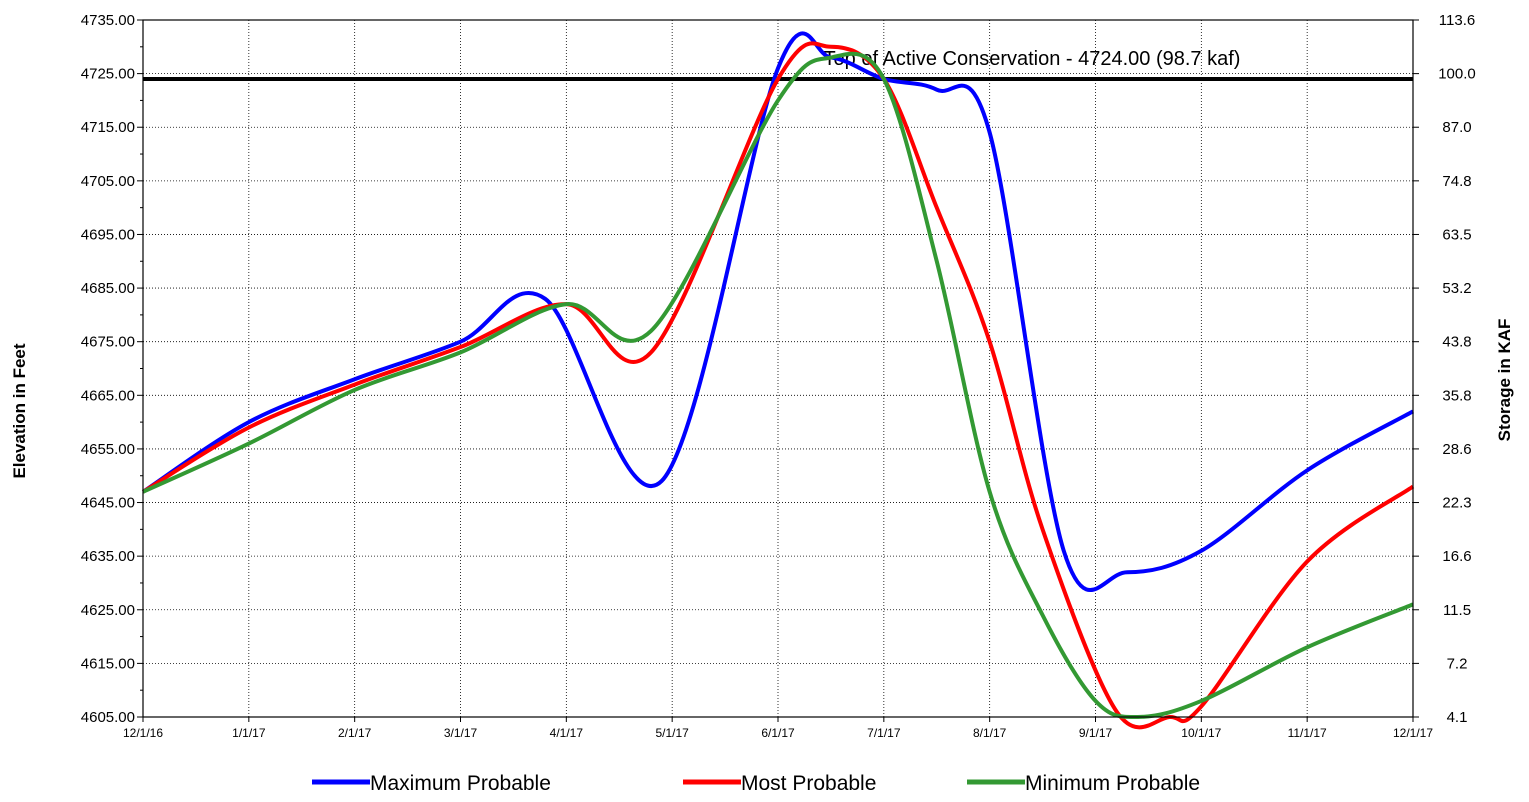 The width and height of the screenshot is (1529, 802). I want to click on y2-tick-label: 100.0, so click(1457, 74).